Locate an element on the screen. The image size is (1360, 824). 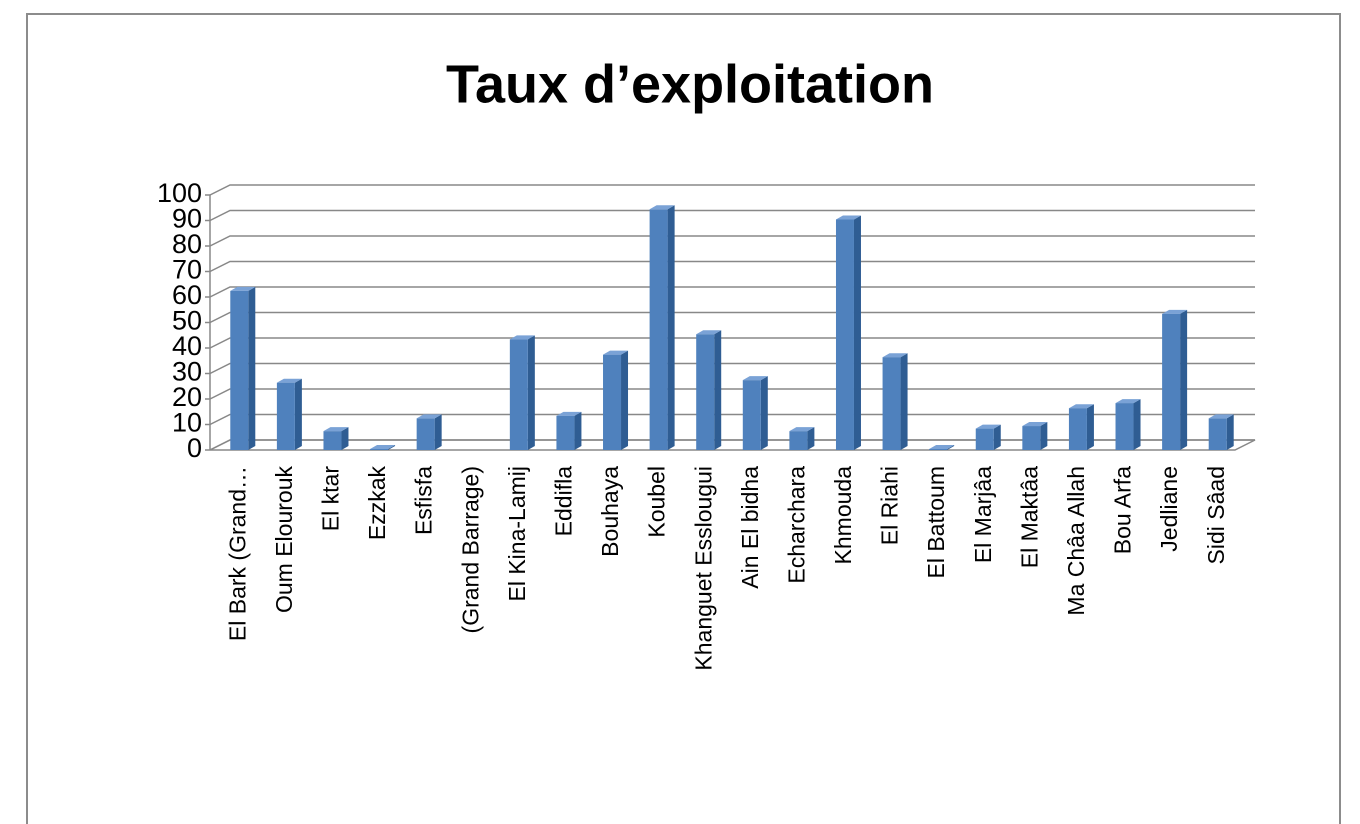
y-tick-label: 40 is located at coordinates (187, 346).